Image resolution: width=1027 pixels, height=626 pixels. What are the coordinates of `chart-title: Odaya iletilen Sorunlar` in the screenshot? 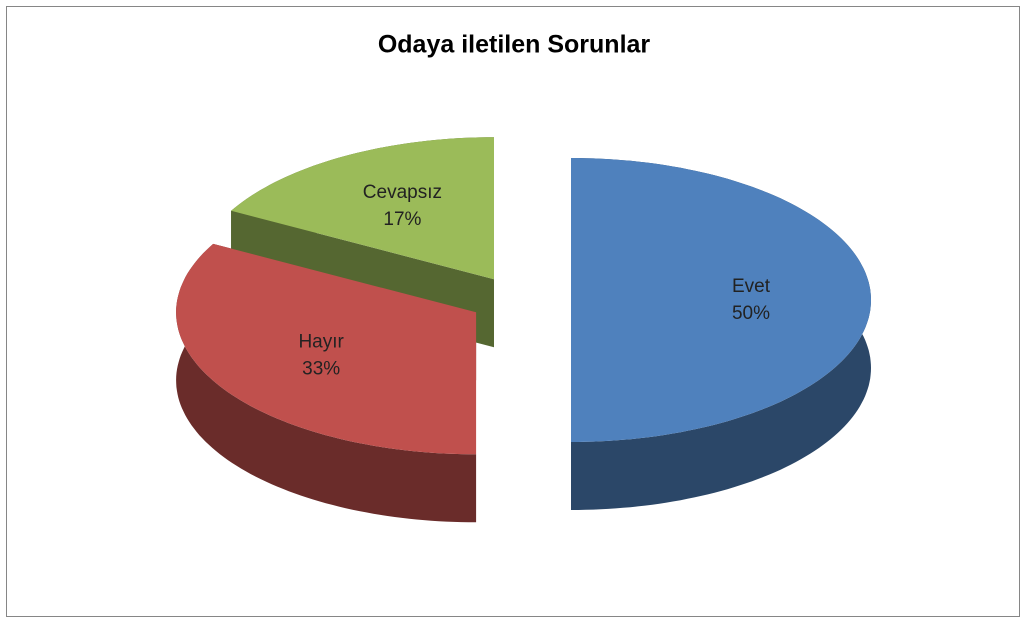 It's located at (514, 45).